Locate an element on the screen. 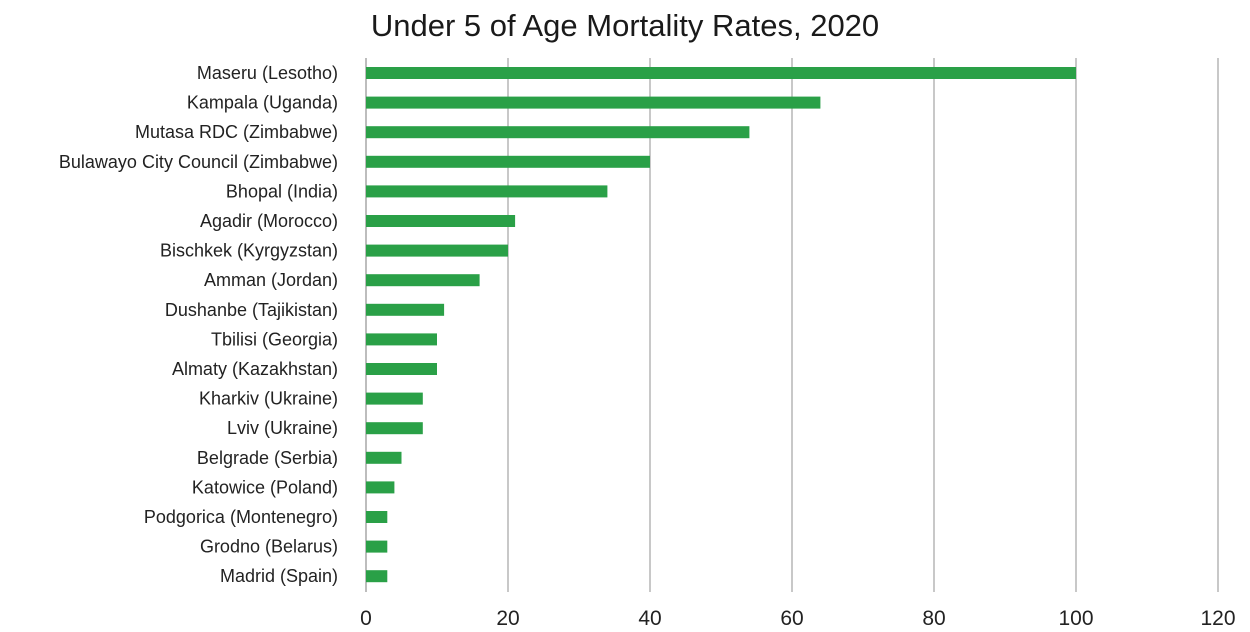  category-label: Bischkek (Kyrgyzstan) is located at coordinates (249, 251).